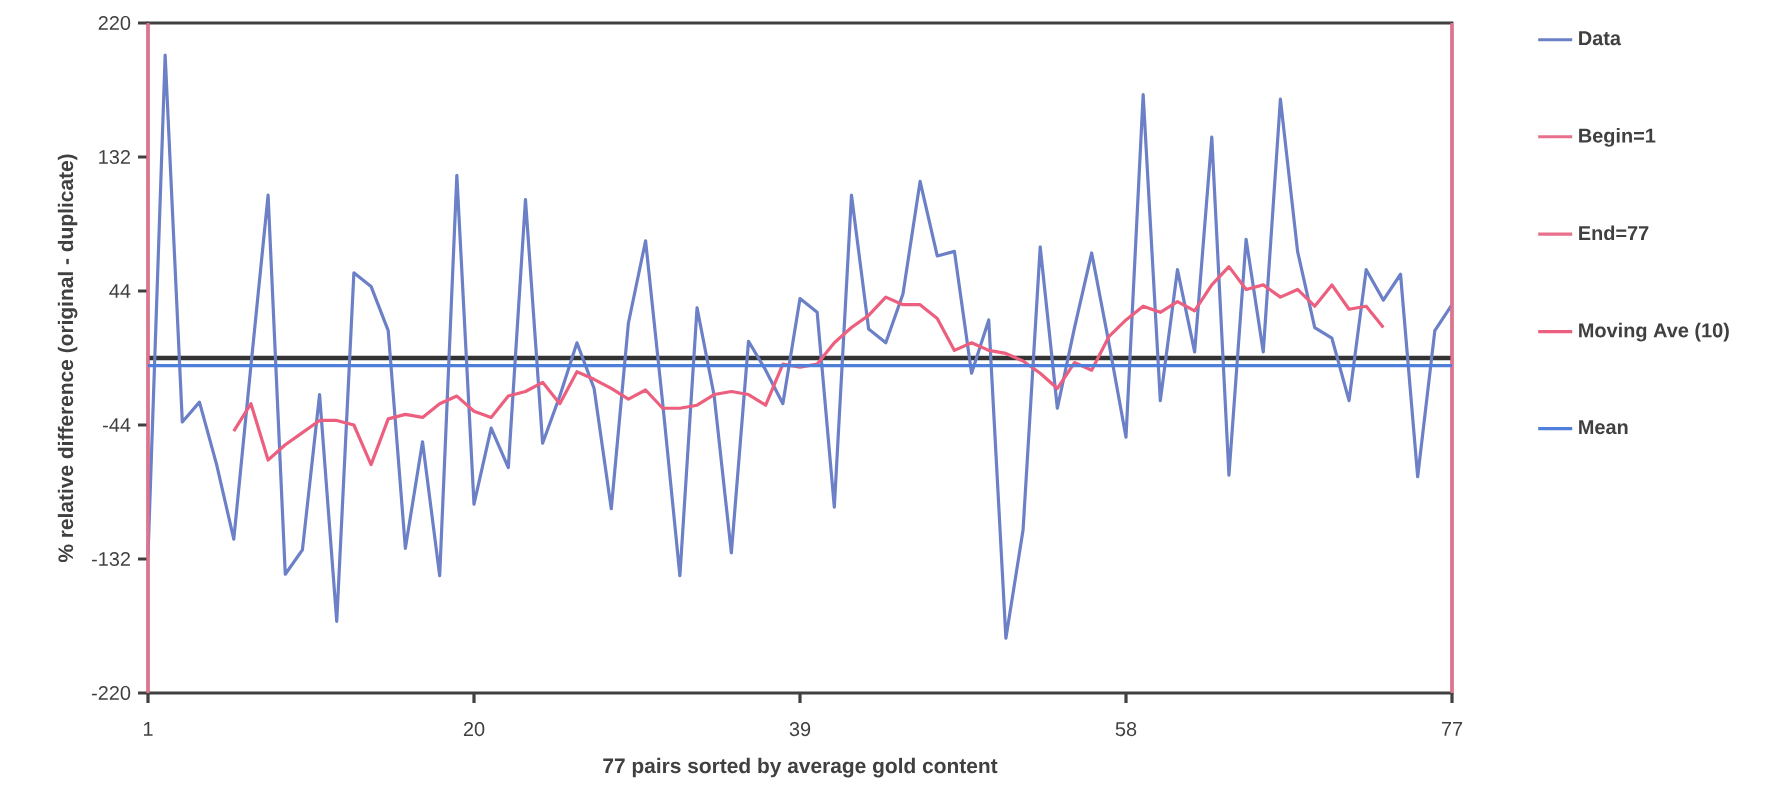 Image resolution: width=1769 pixels, height=804 pixels. Describe the element at coordinates (117, 425) in the screenshot. I see `y-tick-label: -44` at that location.